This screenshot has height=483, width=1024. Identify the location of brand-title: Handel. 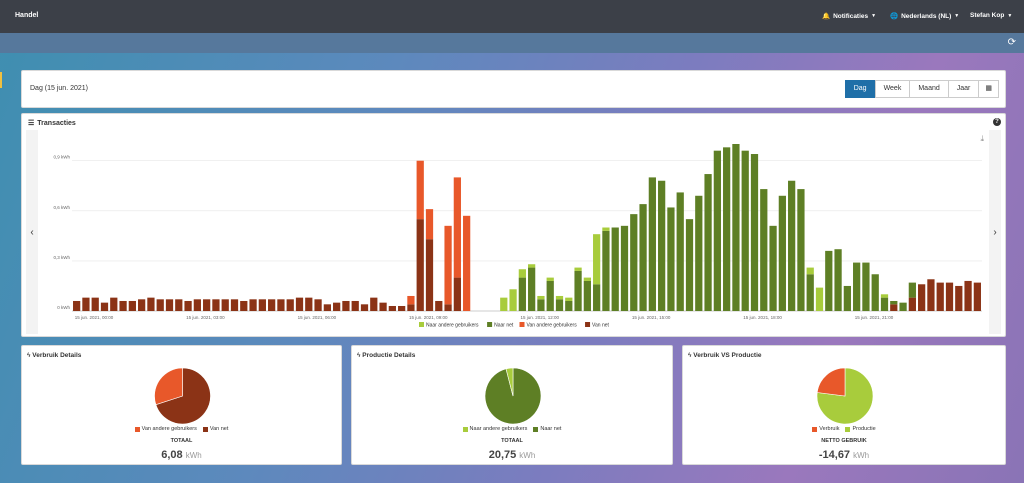
(27, 15).